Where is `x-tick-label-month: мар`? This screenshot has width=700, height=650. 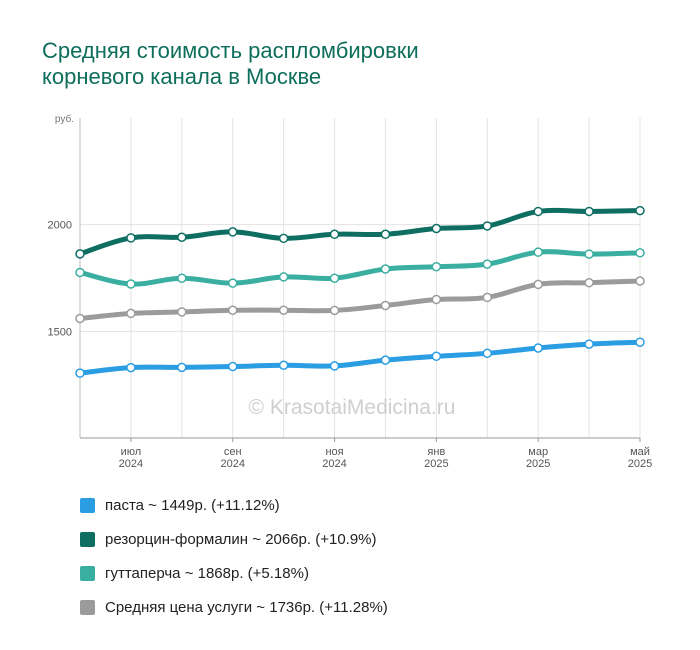
x-tick-label-month: мар is located at coordinates (538, 452).